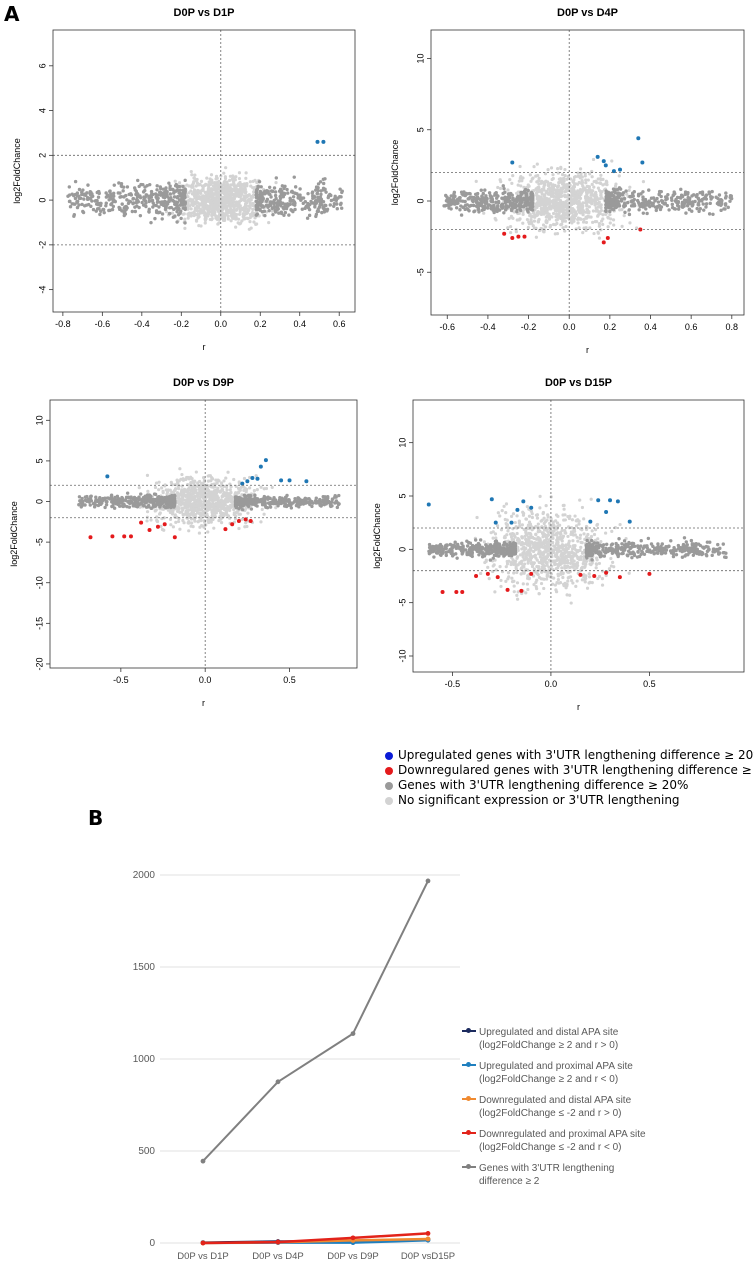 The image size is (754, 1264). I want to click on x-tick-label: 0.5, so click(289, 680).